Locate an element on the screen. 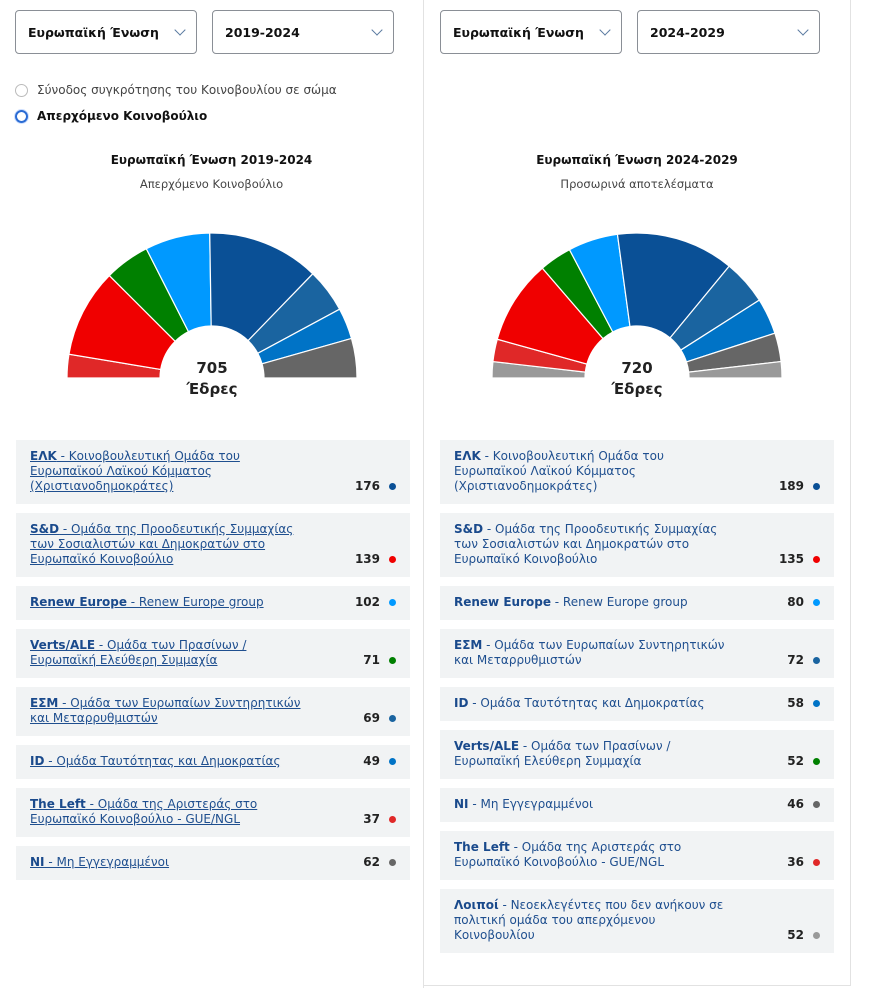  group-seats: 135 is located at coordinates (799, 559).